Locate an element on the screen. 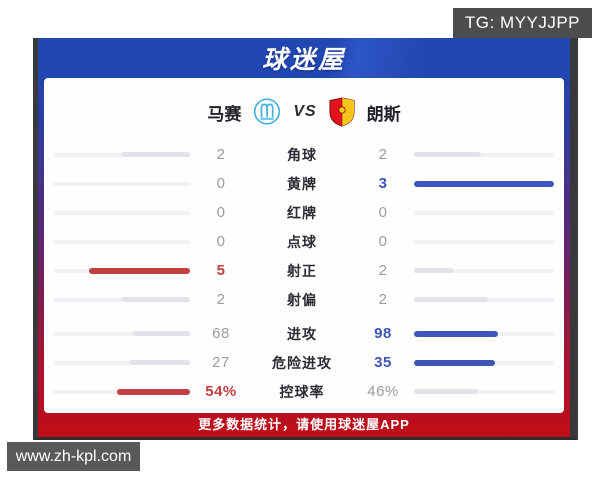 The height and width of the screenshot is (480, 600). stat-row: 27 危险进攻 35 is located at coordinates (304, 362).